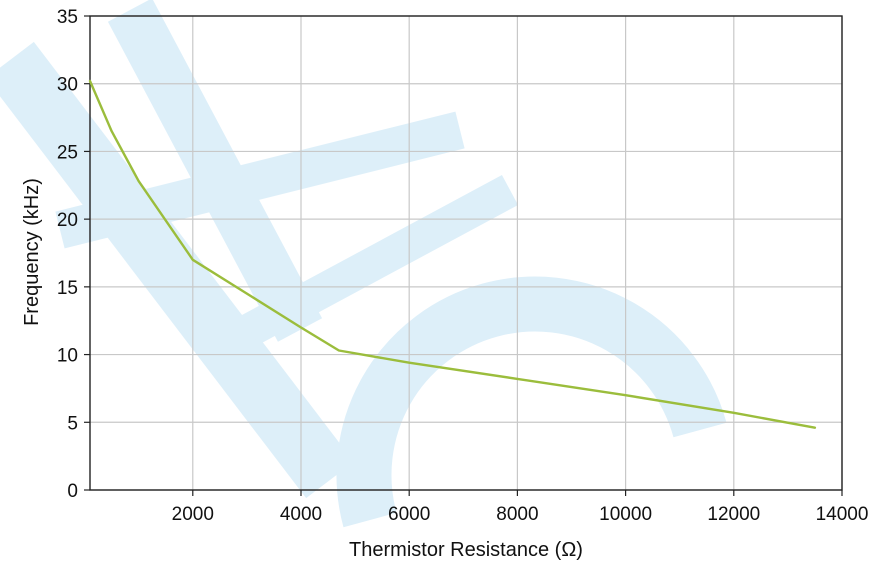 This screenshot has height=561, width=884. I want to click on x-axis-label: Thermistor Resistance (Ω), so click(466, 550).